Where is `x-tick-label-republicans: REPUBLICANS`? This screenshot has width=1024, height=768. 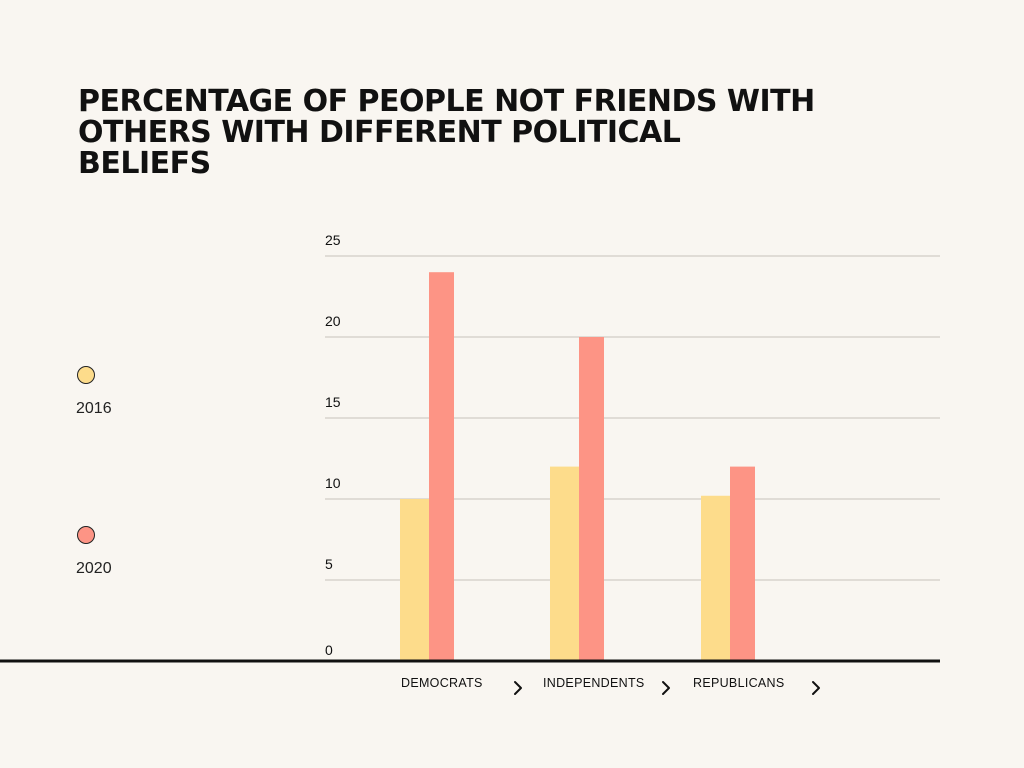
x-tick-label-republicans: REPUBLICANS is located at coordinates (739, 683).